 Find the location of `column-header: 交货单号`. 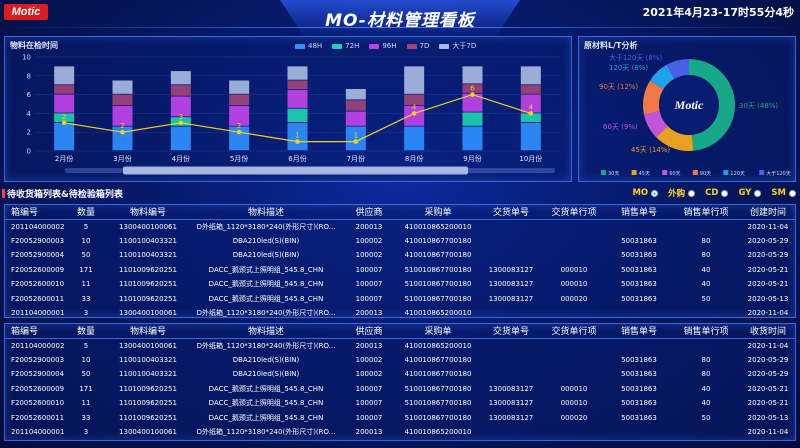

column-header: 交货单号 is located at coordinates (510, 332).